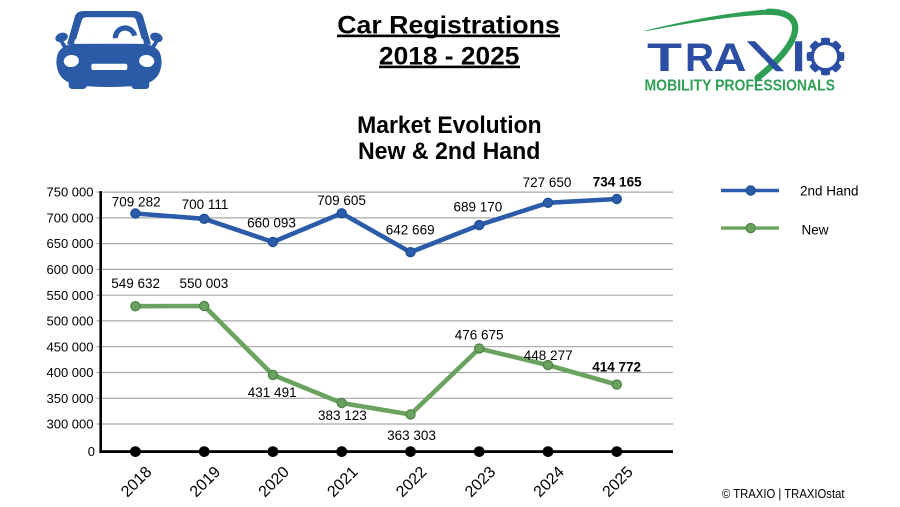 The height and width of the screenshot is (507, 900). What do you see at coordinates (70, 398) in the screenshot?
I see `svg-text: 350 000` at bounding box center [70, 398].